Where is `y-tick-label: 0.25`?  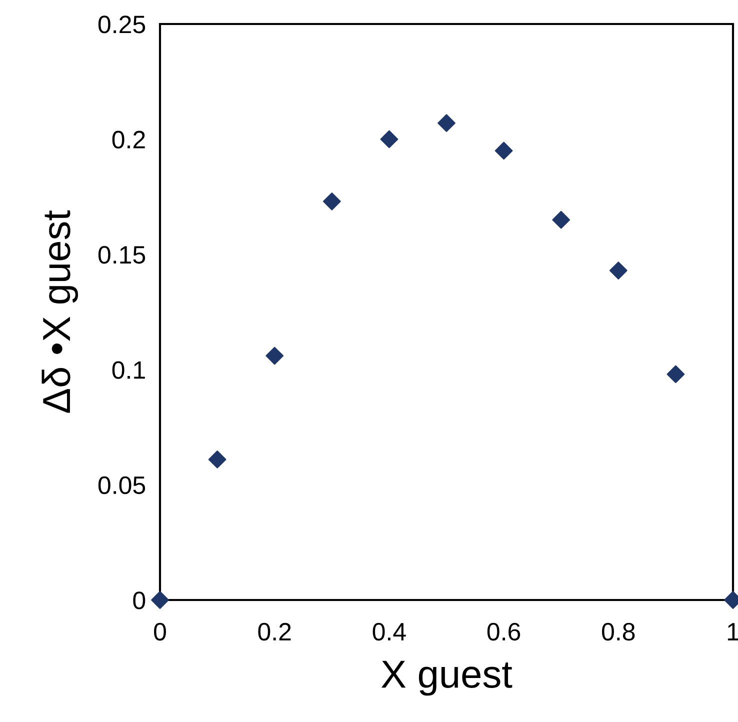
y-tick-label: 0.25 is located at coordinates (122, 25).